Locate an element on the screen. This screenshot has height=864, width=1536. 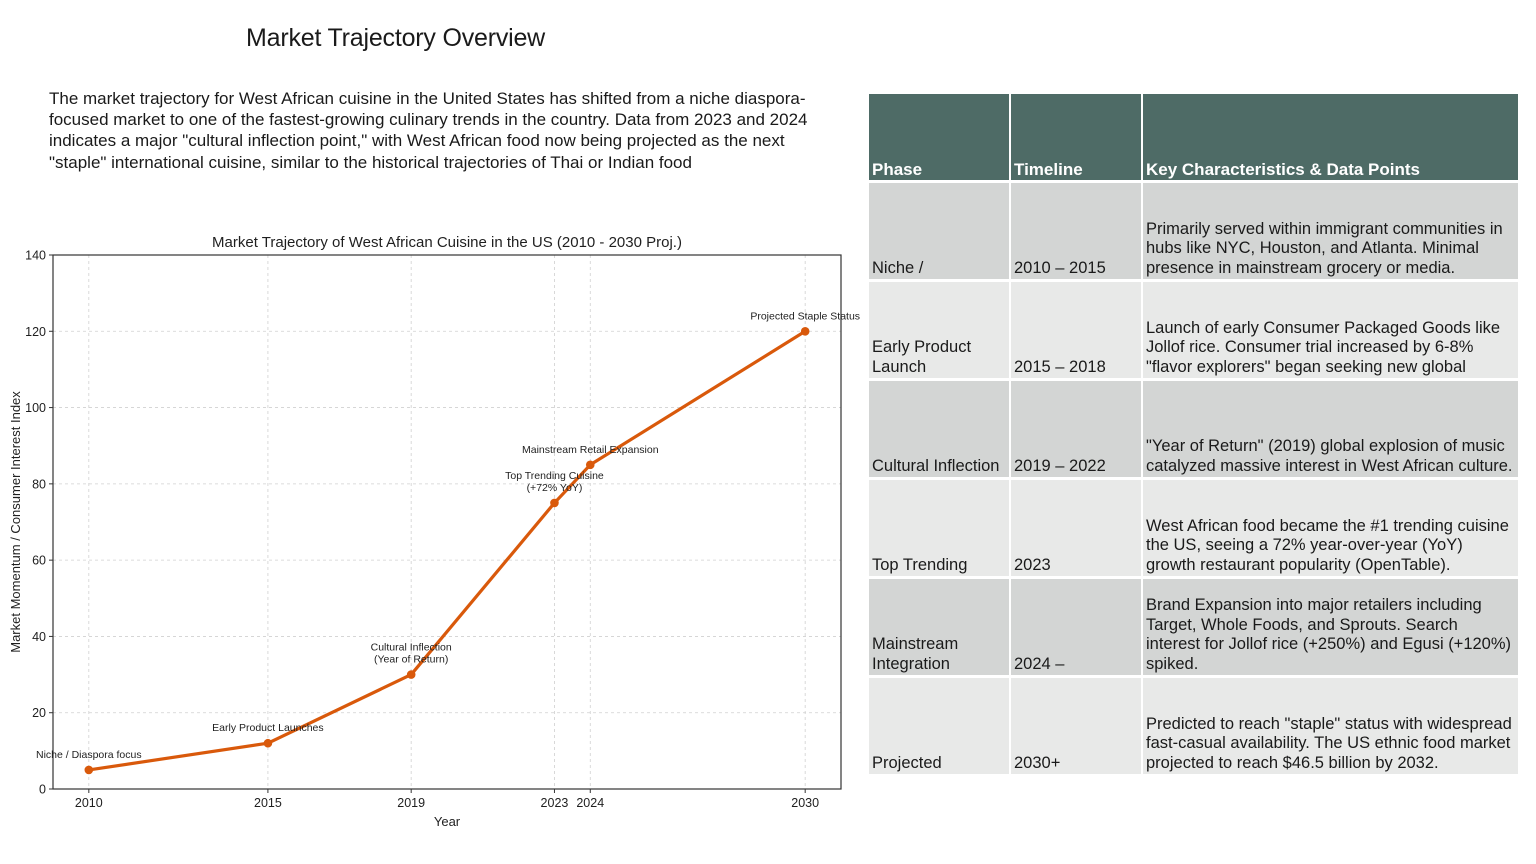
x-tick-label: 2019 is located at coordinates (411, 803).